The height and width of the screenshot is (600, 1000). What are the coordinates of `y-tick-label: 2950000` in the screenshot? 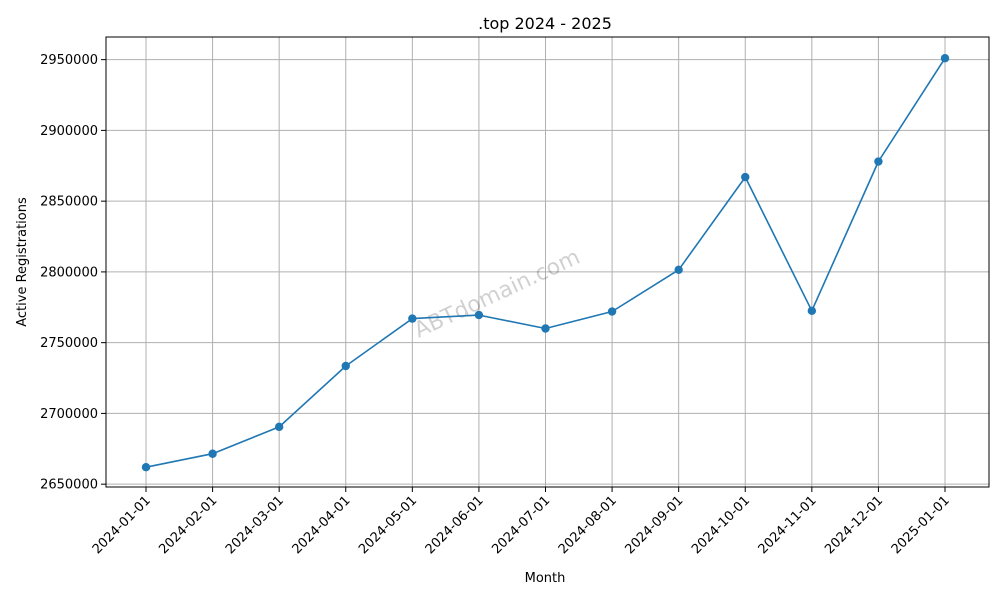 It's located at (69, 60).